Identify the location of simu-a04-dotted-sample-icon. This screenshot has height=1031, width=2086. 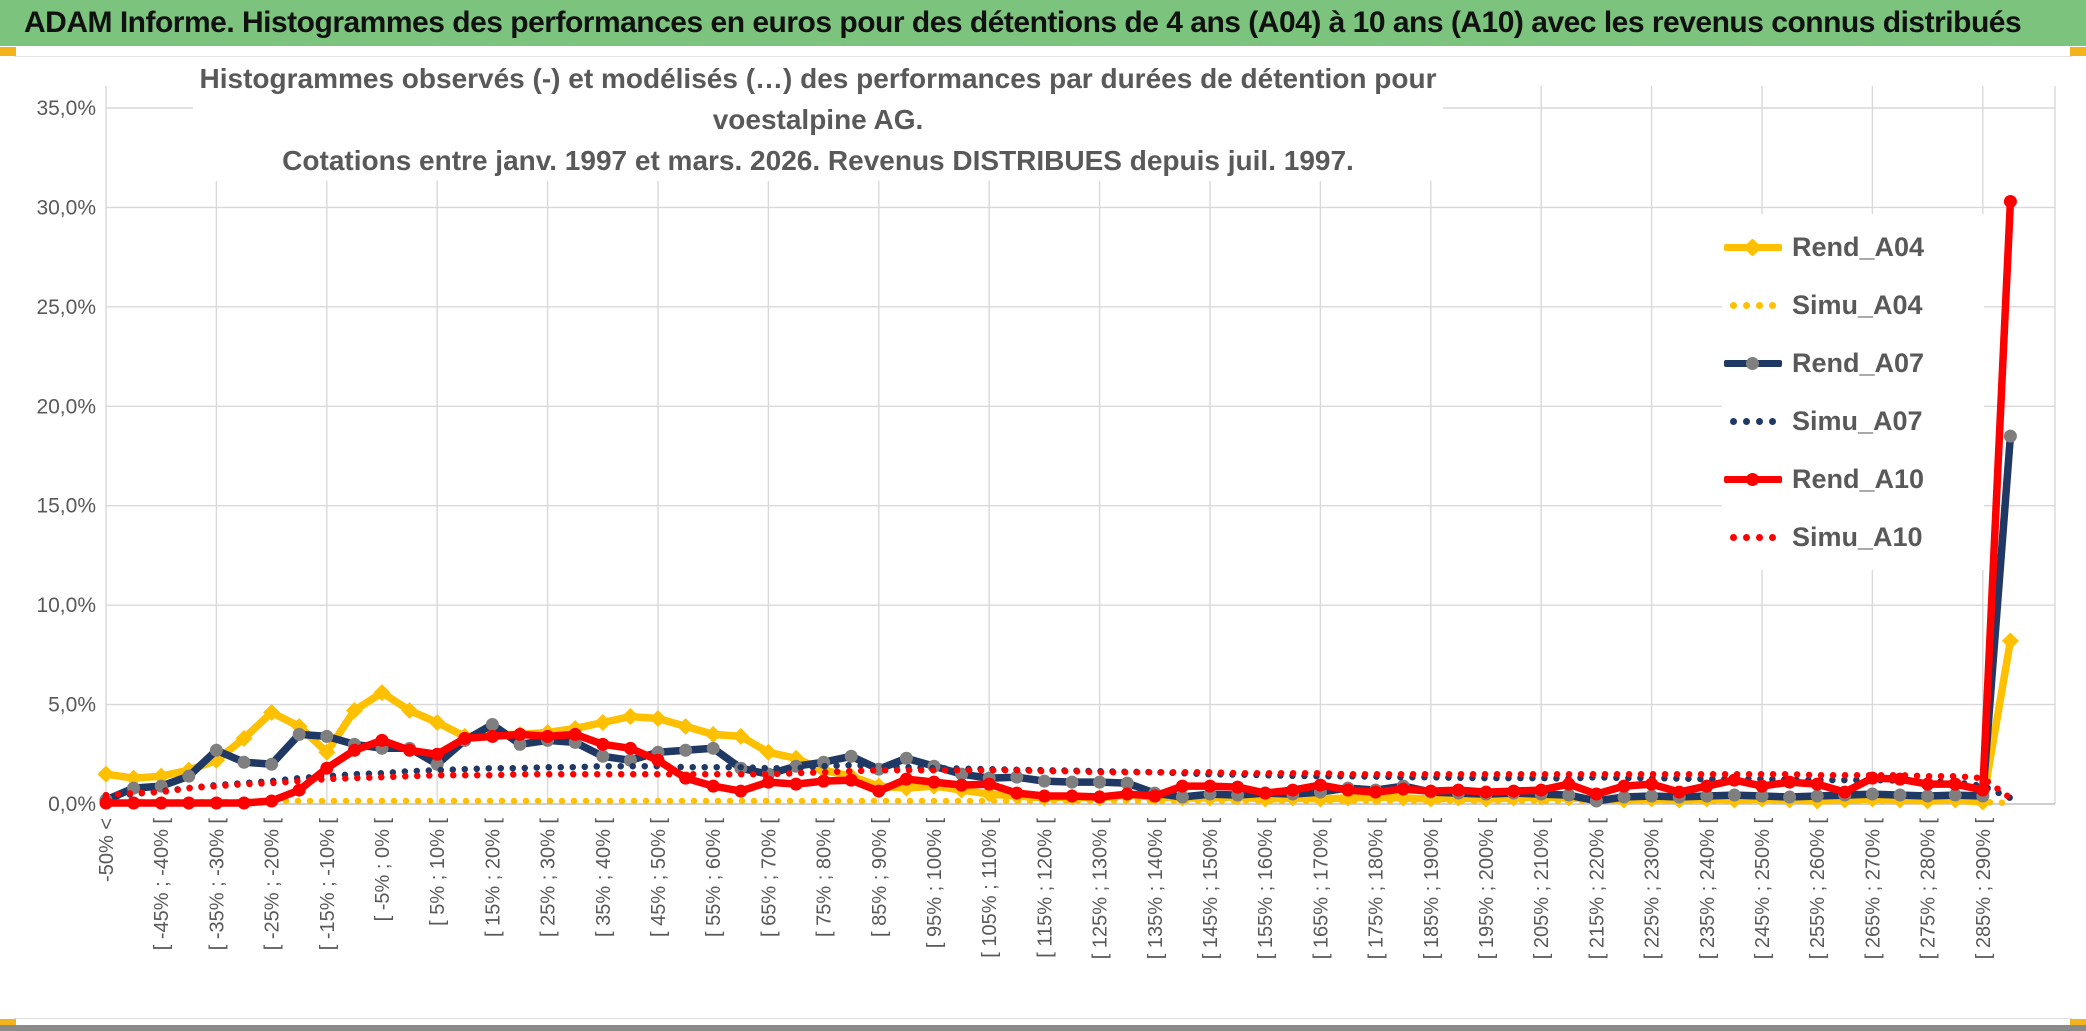
(1753, 305).